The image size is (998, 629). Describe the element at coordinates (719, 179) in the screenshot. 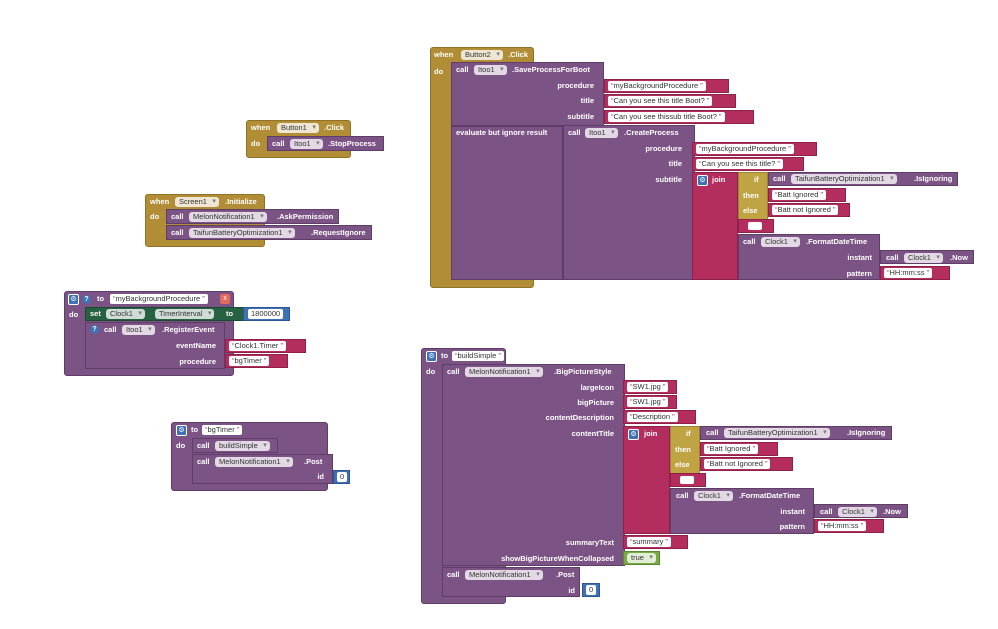

I see `join-label: join` at that location.